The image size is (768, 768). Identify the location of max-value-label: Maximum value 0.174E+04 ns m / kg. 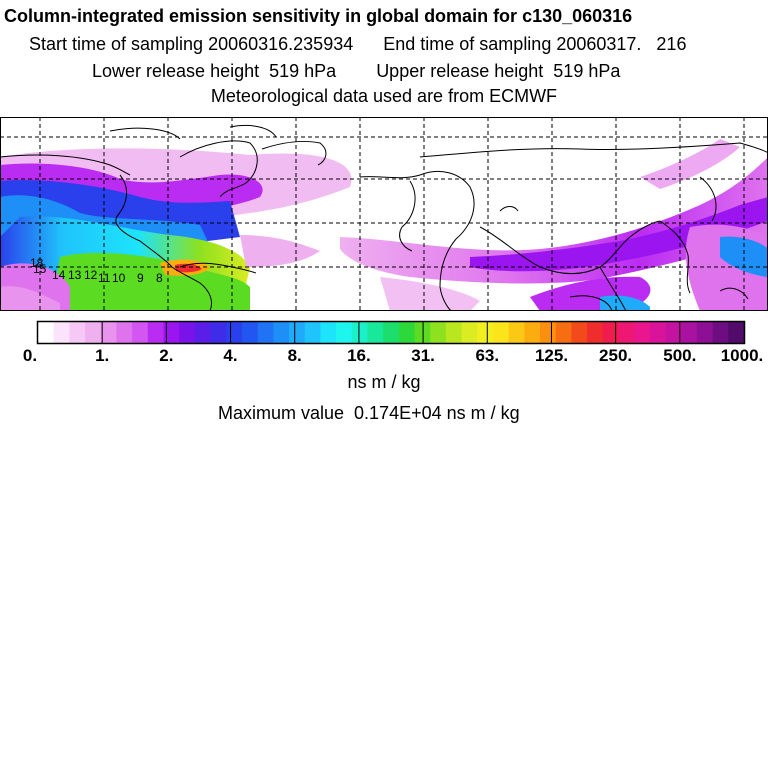
(369, 413).